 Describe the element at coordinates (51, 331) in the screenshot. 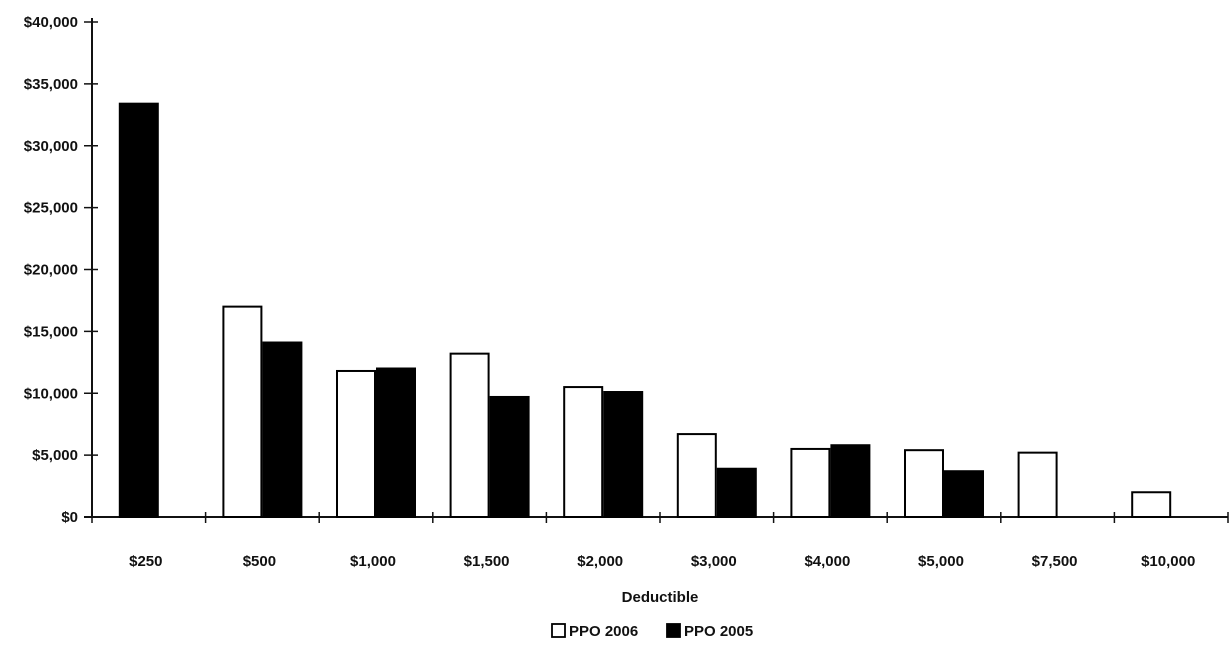

I see `y-tick-label: $15,000` at that location.